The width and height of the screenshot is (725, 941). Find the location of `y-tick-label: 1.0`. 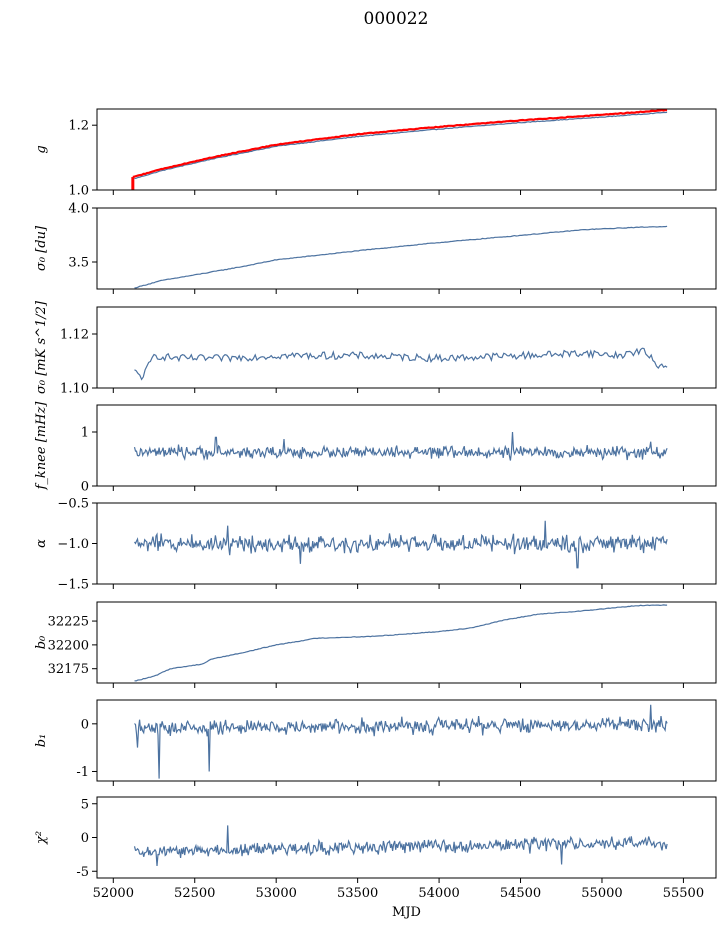

y-tick-label: 1.0 is located at coordinates (78, 191).